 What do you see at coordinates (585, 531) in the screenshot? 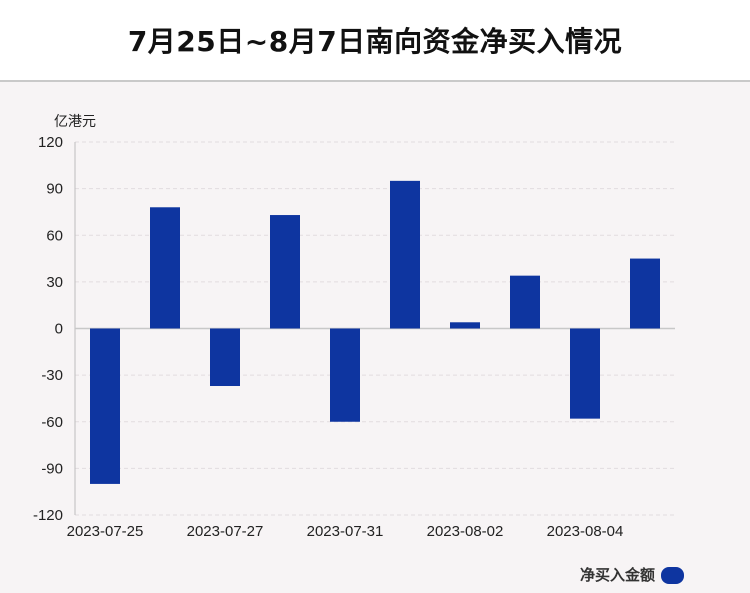
I see `x-tick-label: 2023-08-04` at bounding box center [585, 531].